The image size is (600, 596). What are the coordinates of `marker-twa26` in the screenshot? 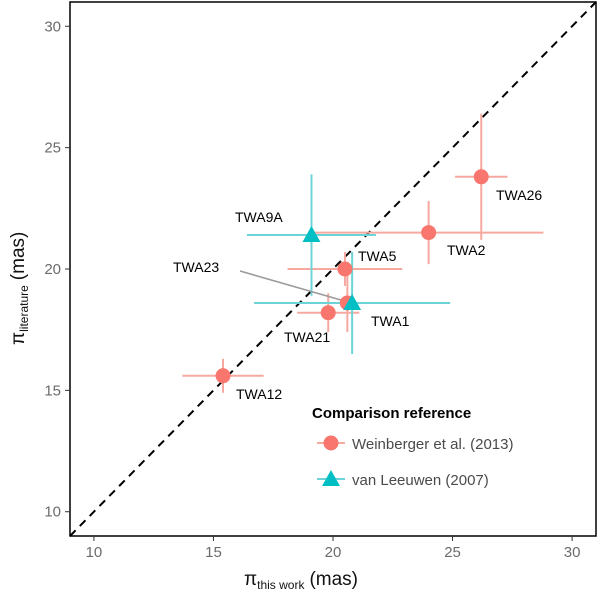 It's located at (481, 177).